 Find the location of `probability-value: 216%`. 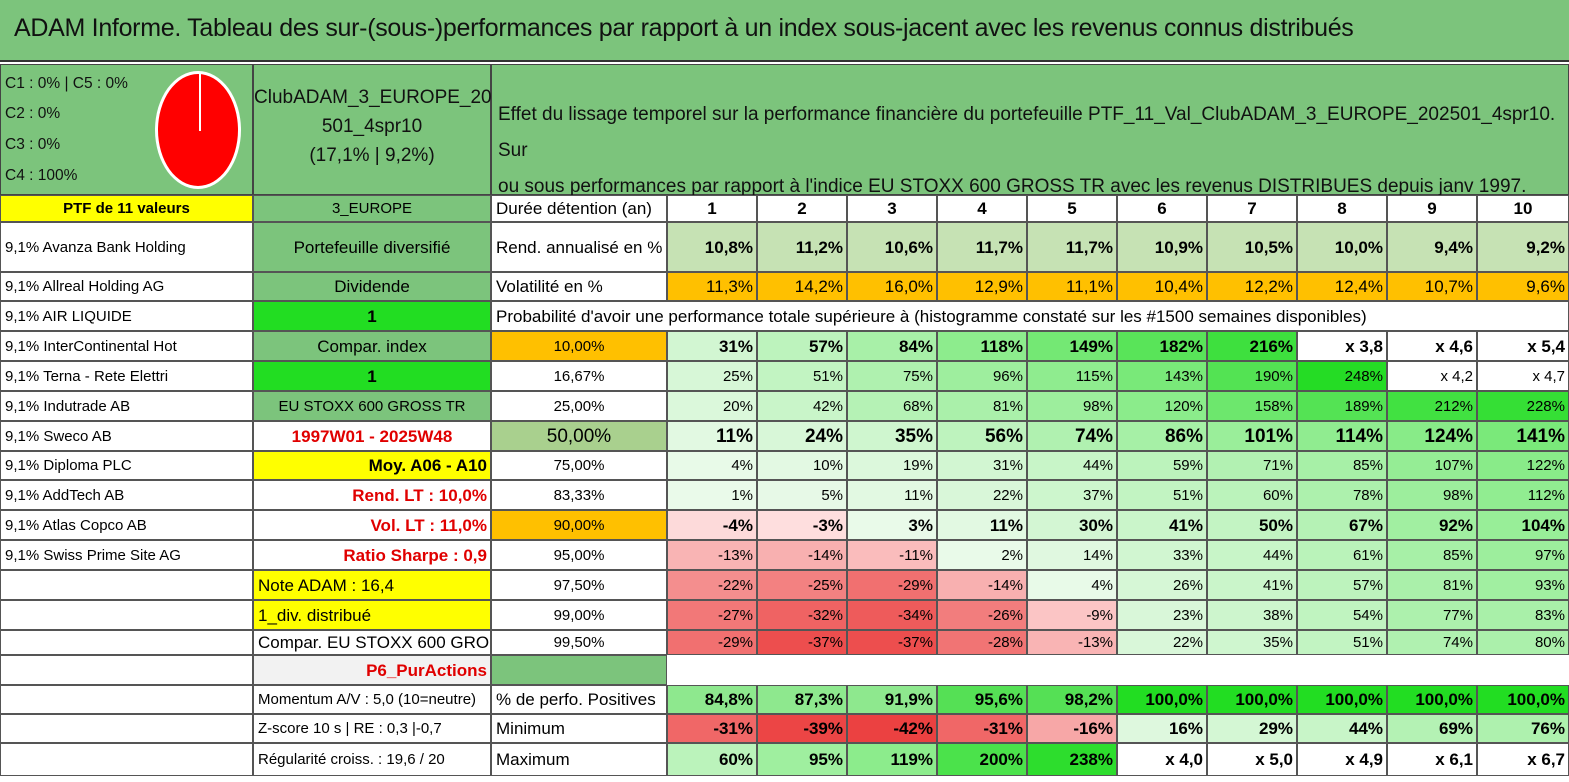

probability-value: 216% is located at coordinates (1252, 346).